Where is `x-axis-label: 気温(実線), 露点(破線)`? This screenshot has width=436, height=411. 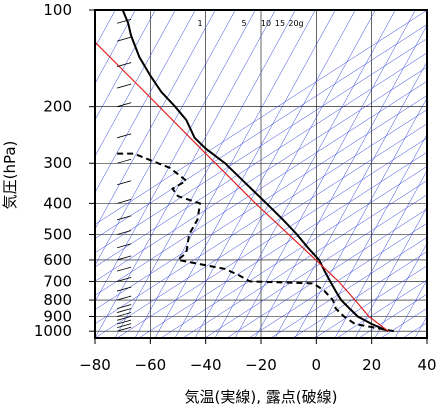 x-axis-label: 気温(実線), 露点(破線) is located at coordinates (261, 397).